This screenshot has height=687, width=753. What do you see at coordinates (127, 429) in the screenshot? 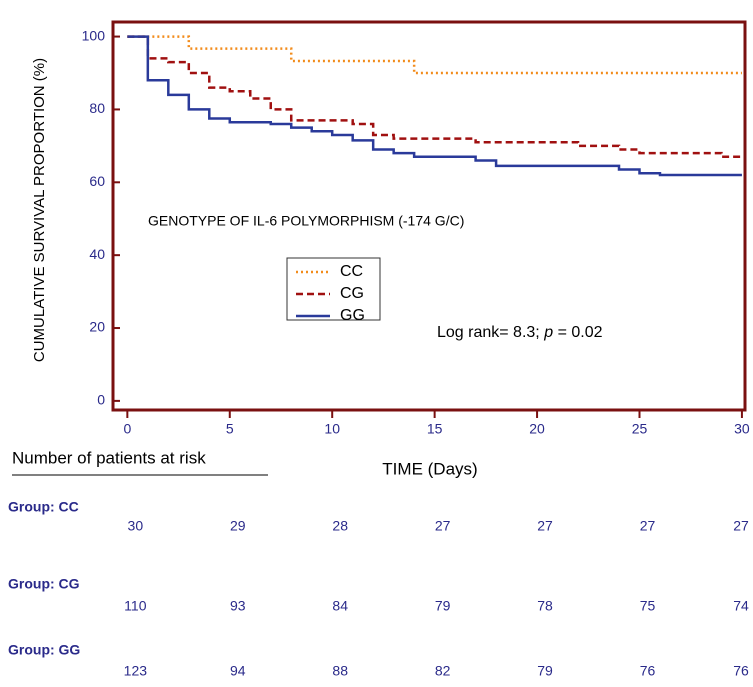
I see `x-tick-label: 0` at bounding box center [127, 429].